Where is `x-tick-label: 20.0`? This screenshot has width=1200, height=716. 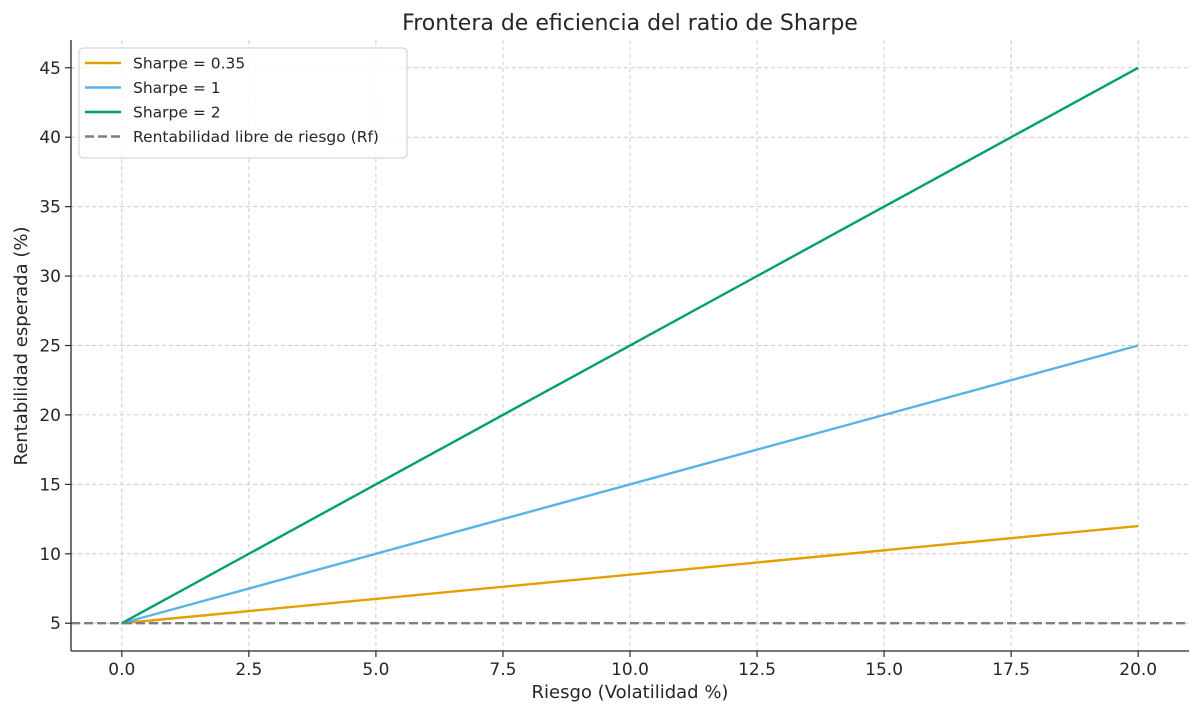
x-tick-label: 20.0 is located at coordinates (1138, 670).